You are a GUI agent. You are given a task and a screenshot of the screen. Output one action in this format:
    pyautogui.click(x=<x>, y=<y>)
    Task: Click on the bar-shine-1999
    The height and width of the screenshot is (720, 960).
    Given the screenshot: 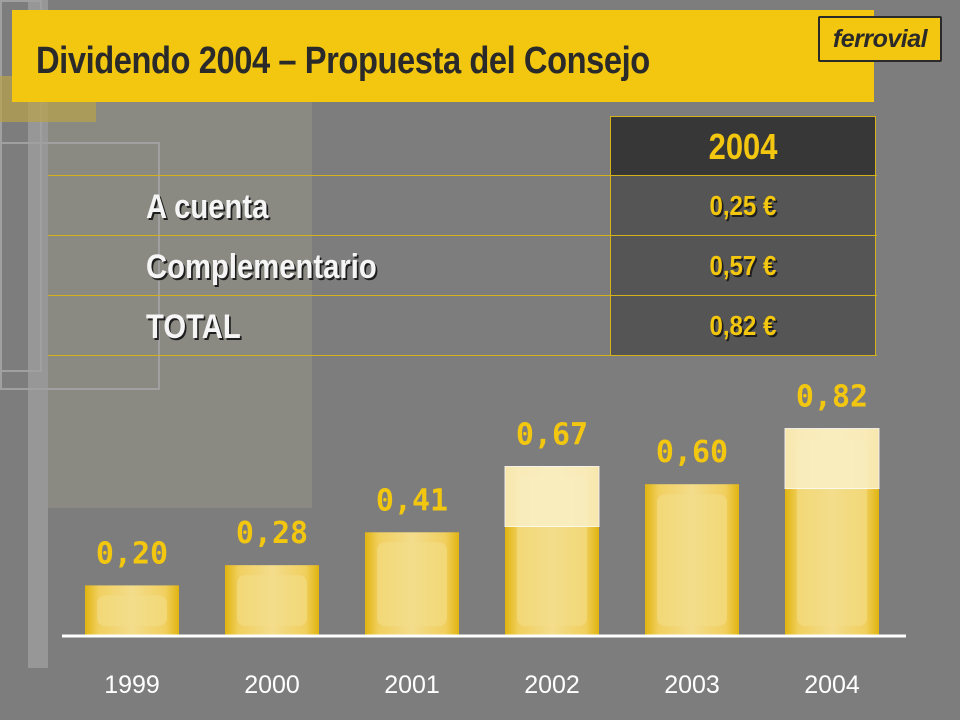 What is the action you would take?
    pyautogui.click(x=132, y=610)
    